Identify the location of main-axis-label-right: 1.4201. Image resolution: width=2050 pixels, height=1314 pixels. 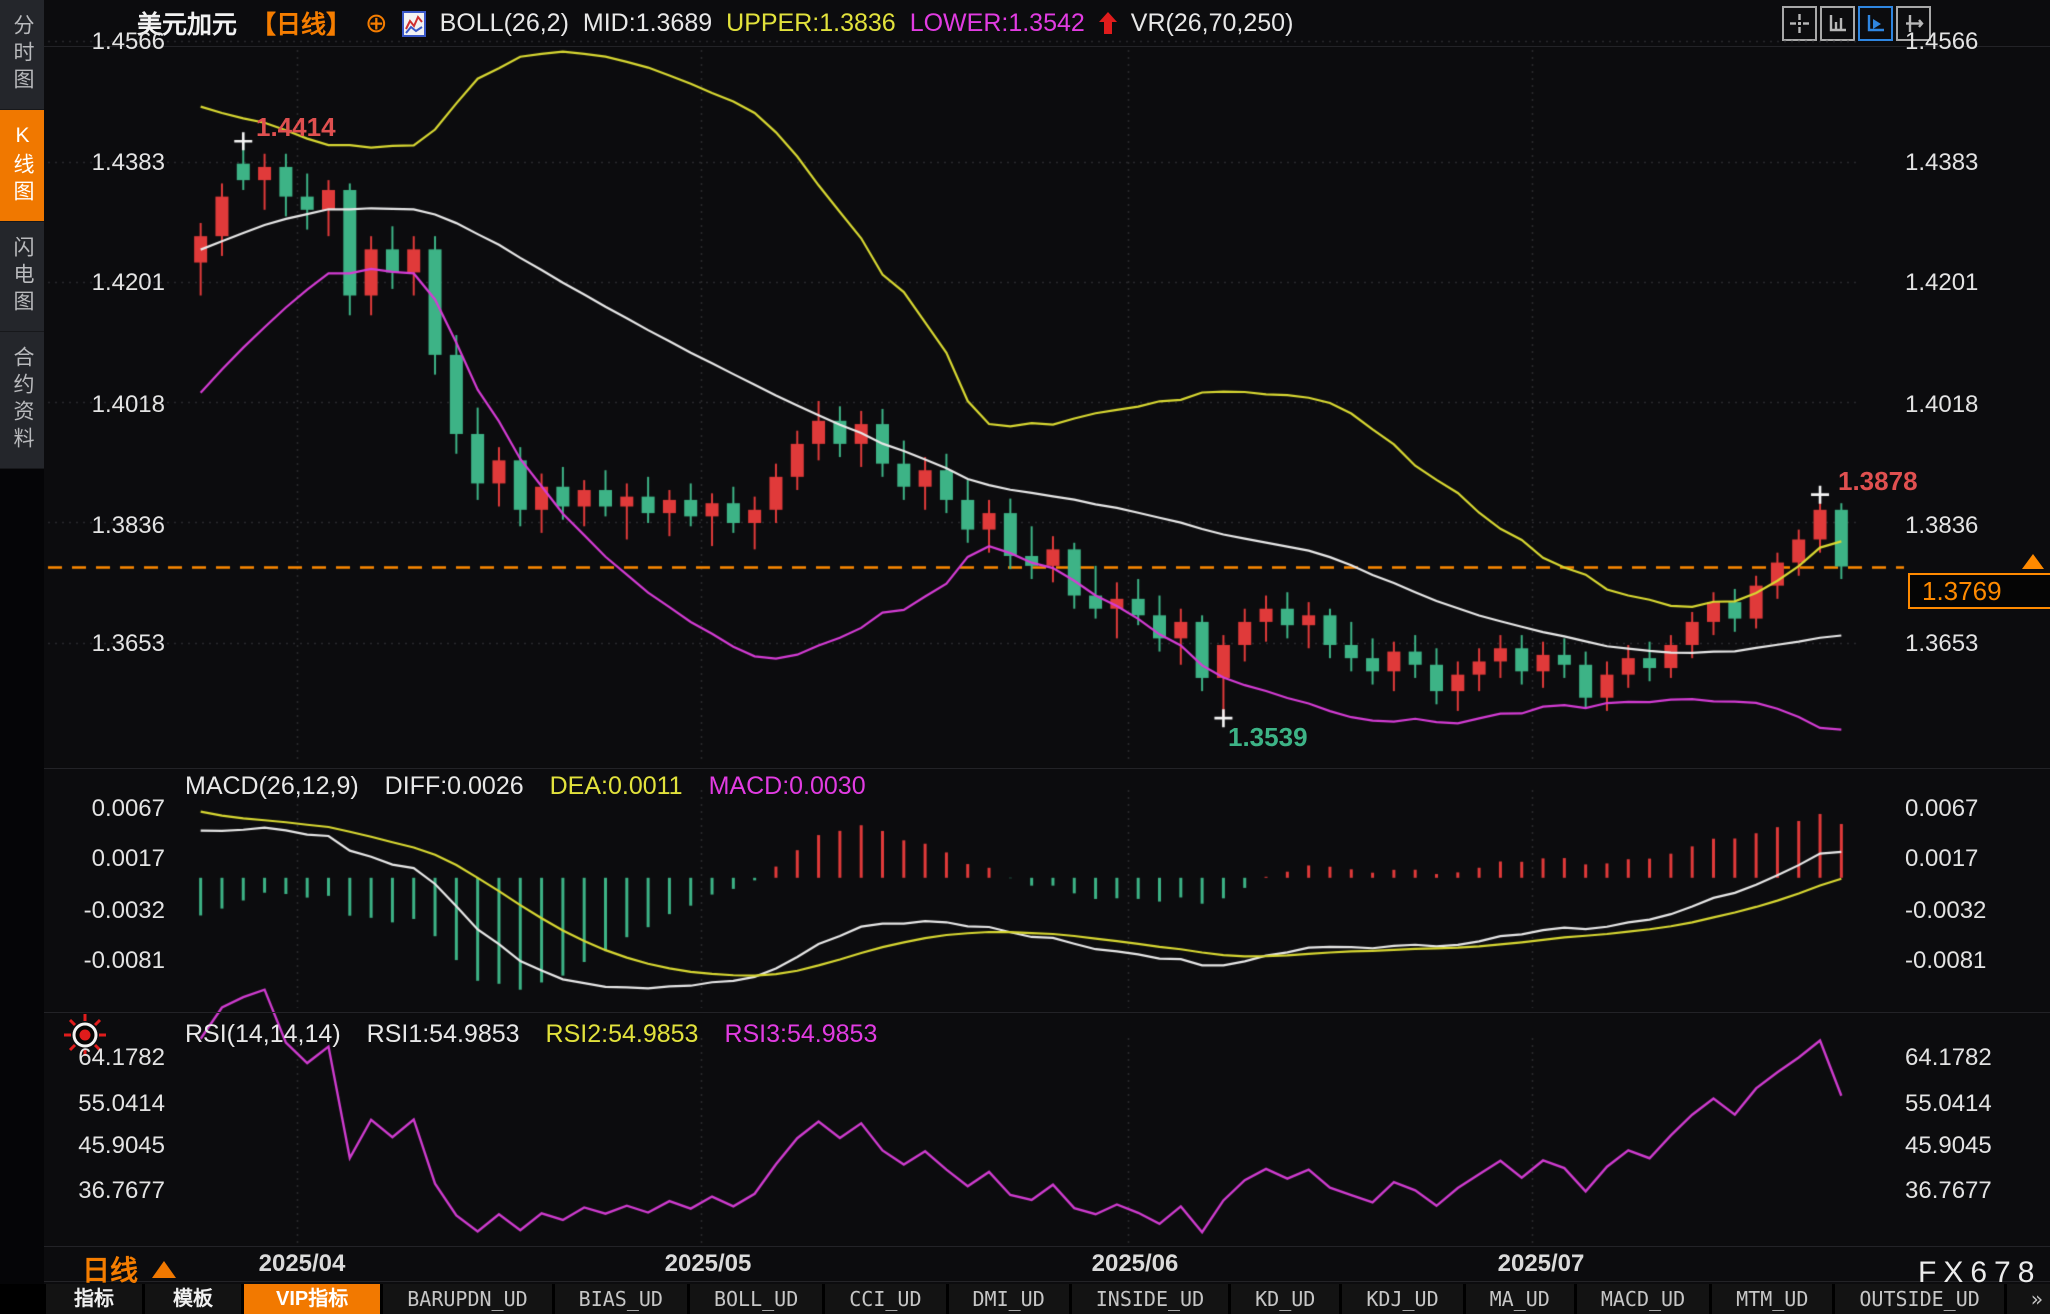
(1942, 282).